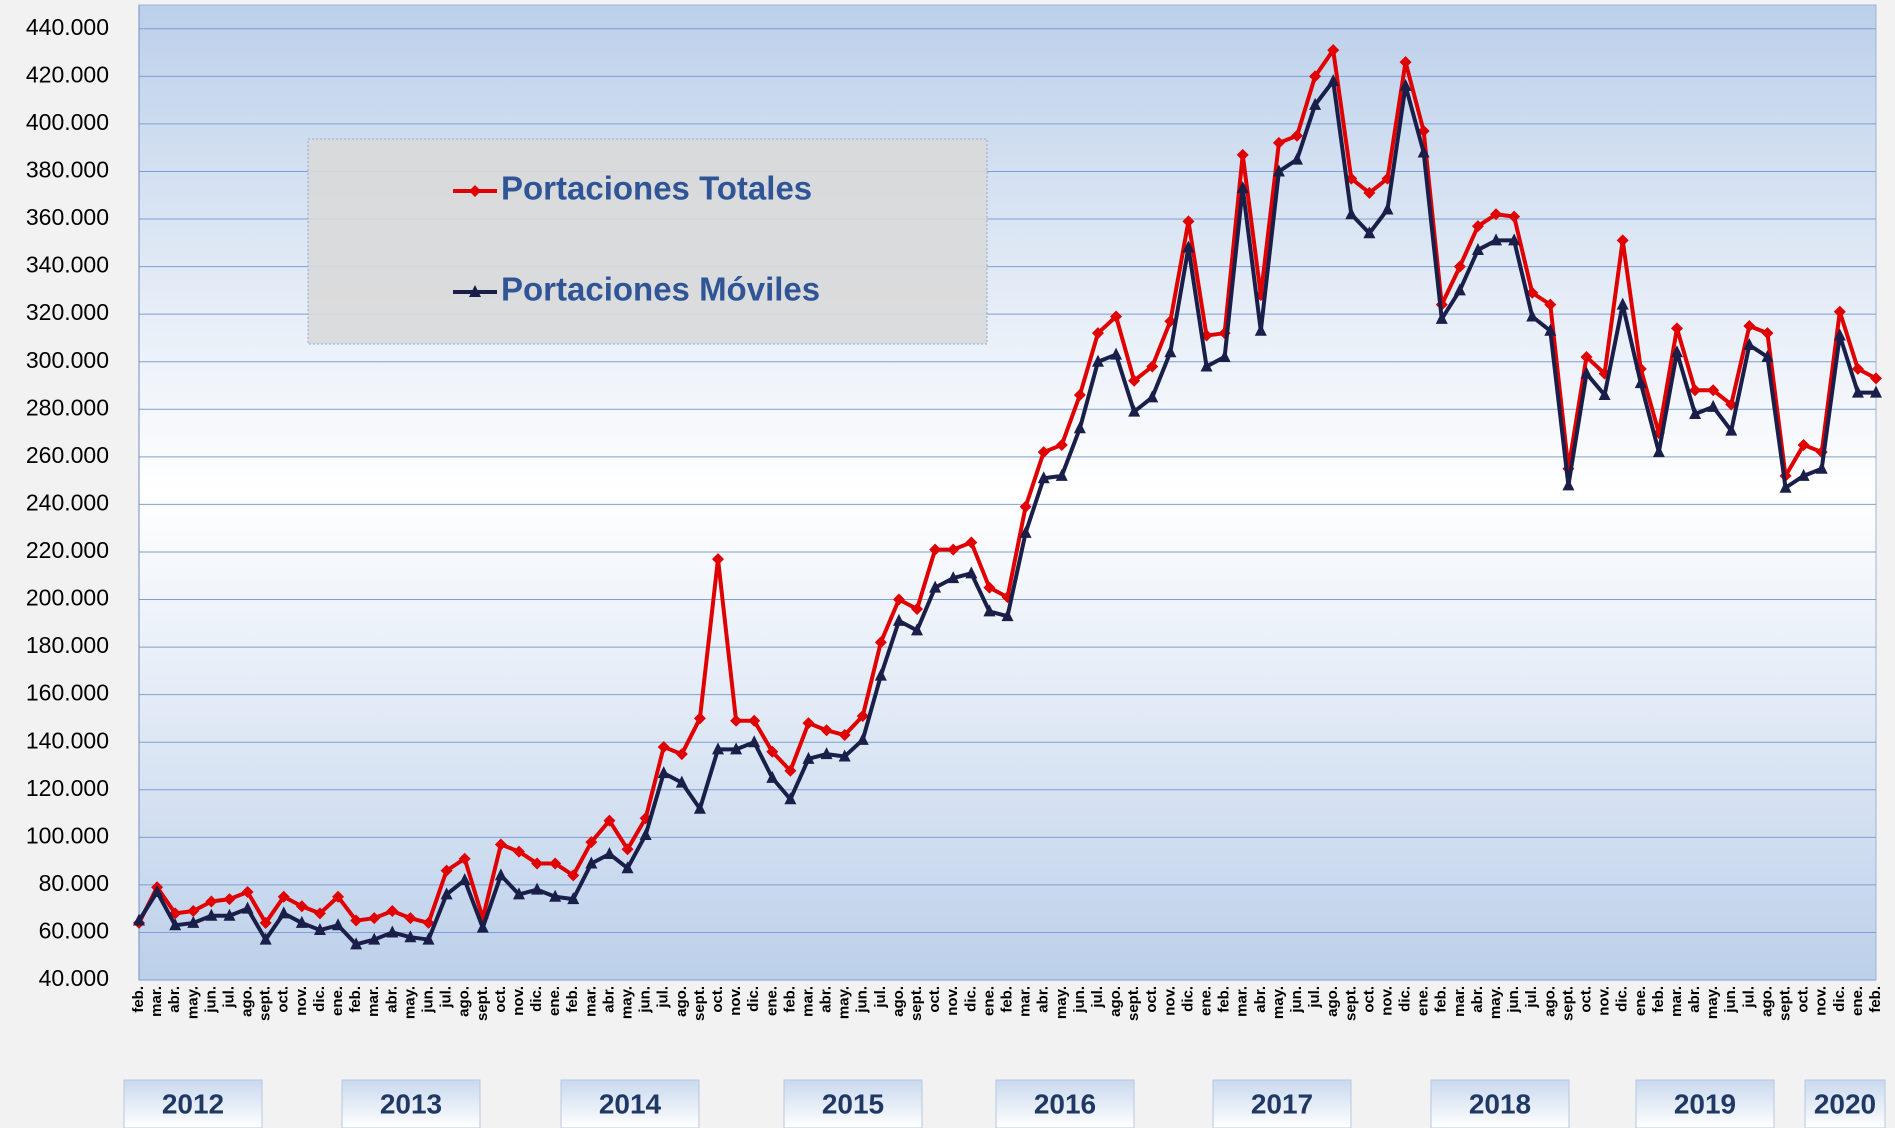 The width and height of the screenshot is (1895, 1128). Describe the element at coordinates (67, 502) in the screenshot. I see `y-tick-label: 240.000` at that location.